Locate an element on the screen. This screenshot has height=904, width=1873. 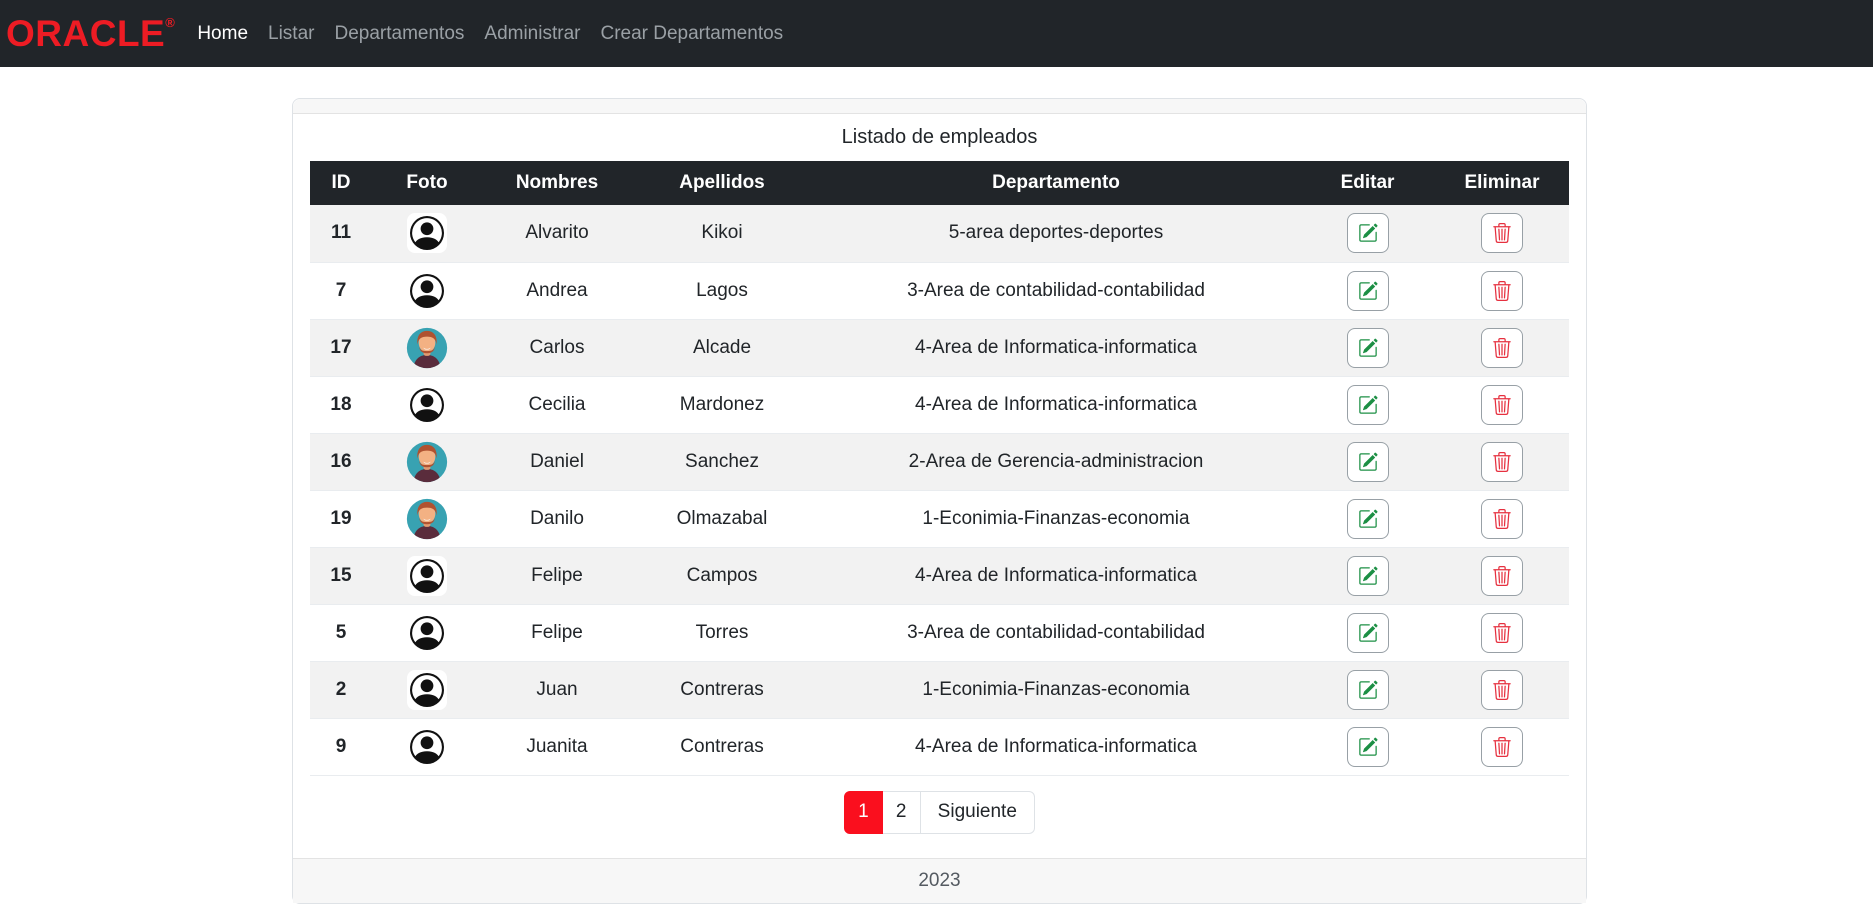
registered-trademark-icon: ® is located at coordinates (170, 22).